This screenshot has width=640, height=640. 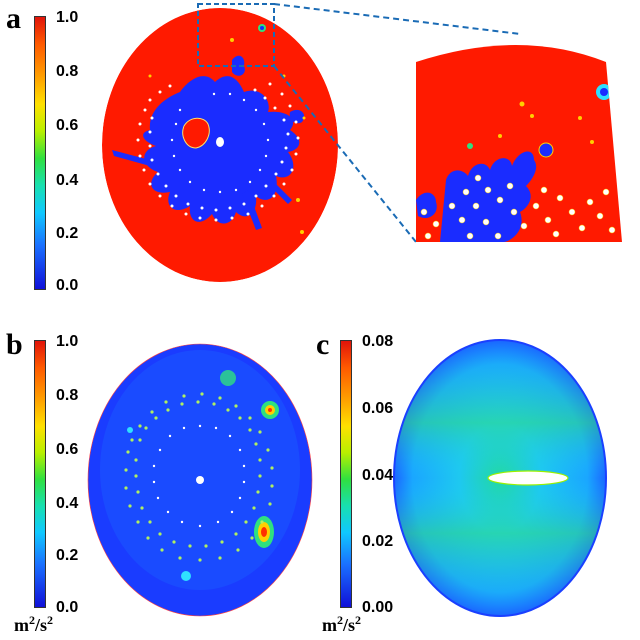 What do you see at coordinates (519, 143) in the screenshot?
I see `panel-a-zoom-inset` at bounding box center [519, 143].